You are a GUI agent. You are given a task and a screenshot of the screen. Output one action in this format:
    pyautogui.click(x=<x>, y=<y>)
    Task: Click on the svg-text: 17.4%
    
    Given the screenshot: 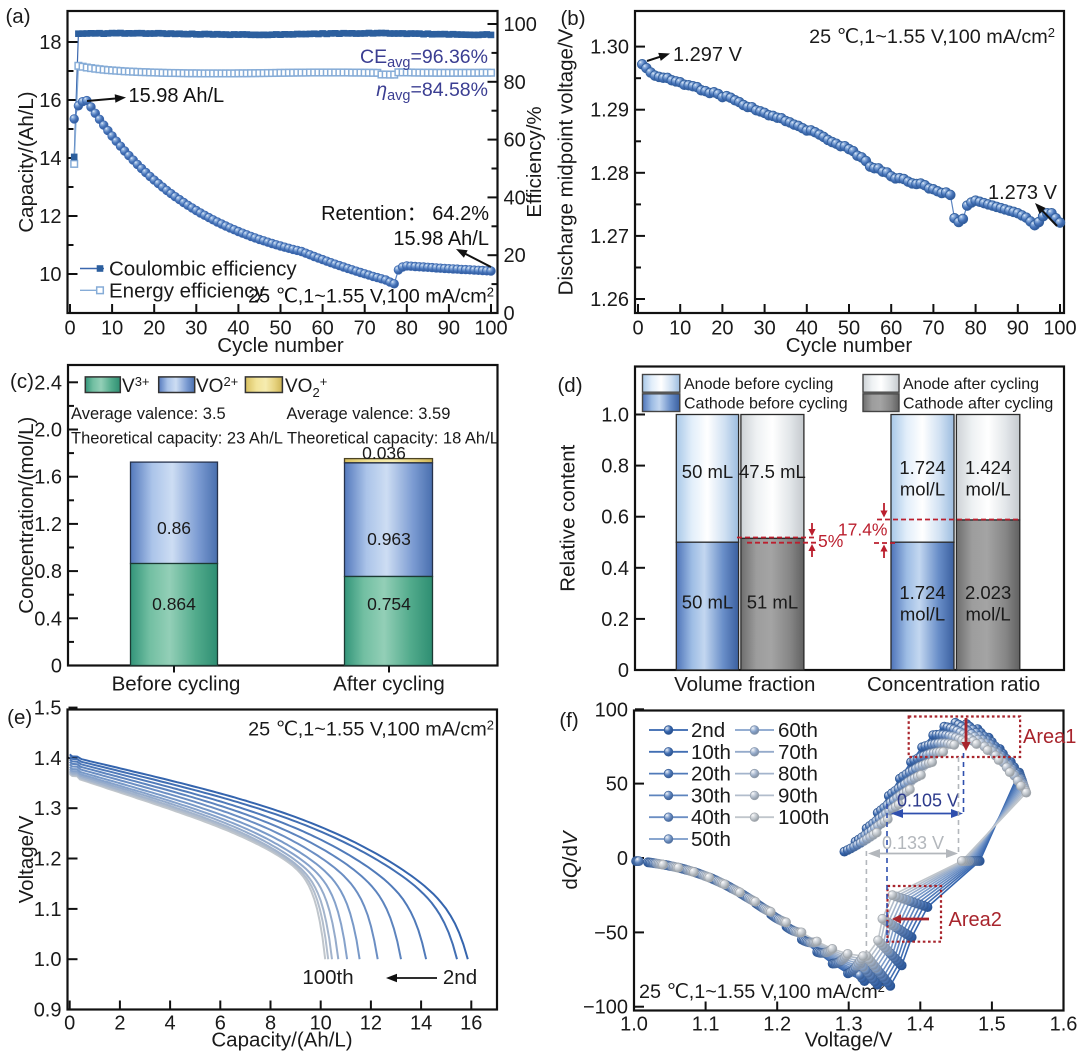 What is the action you would take?
    pyautogui.click(x=863, y=530)
    